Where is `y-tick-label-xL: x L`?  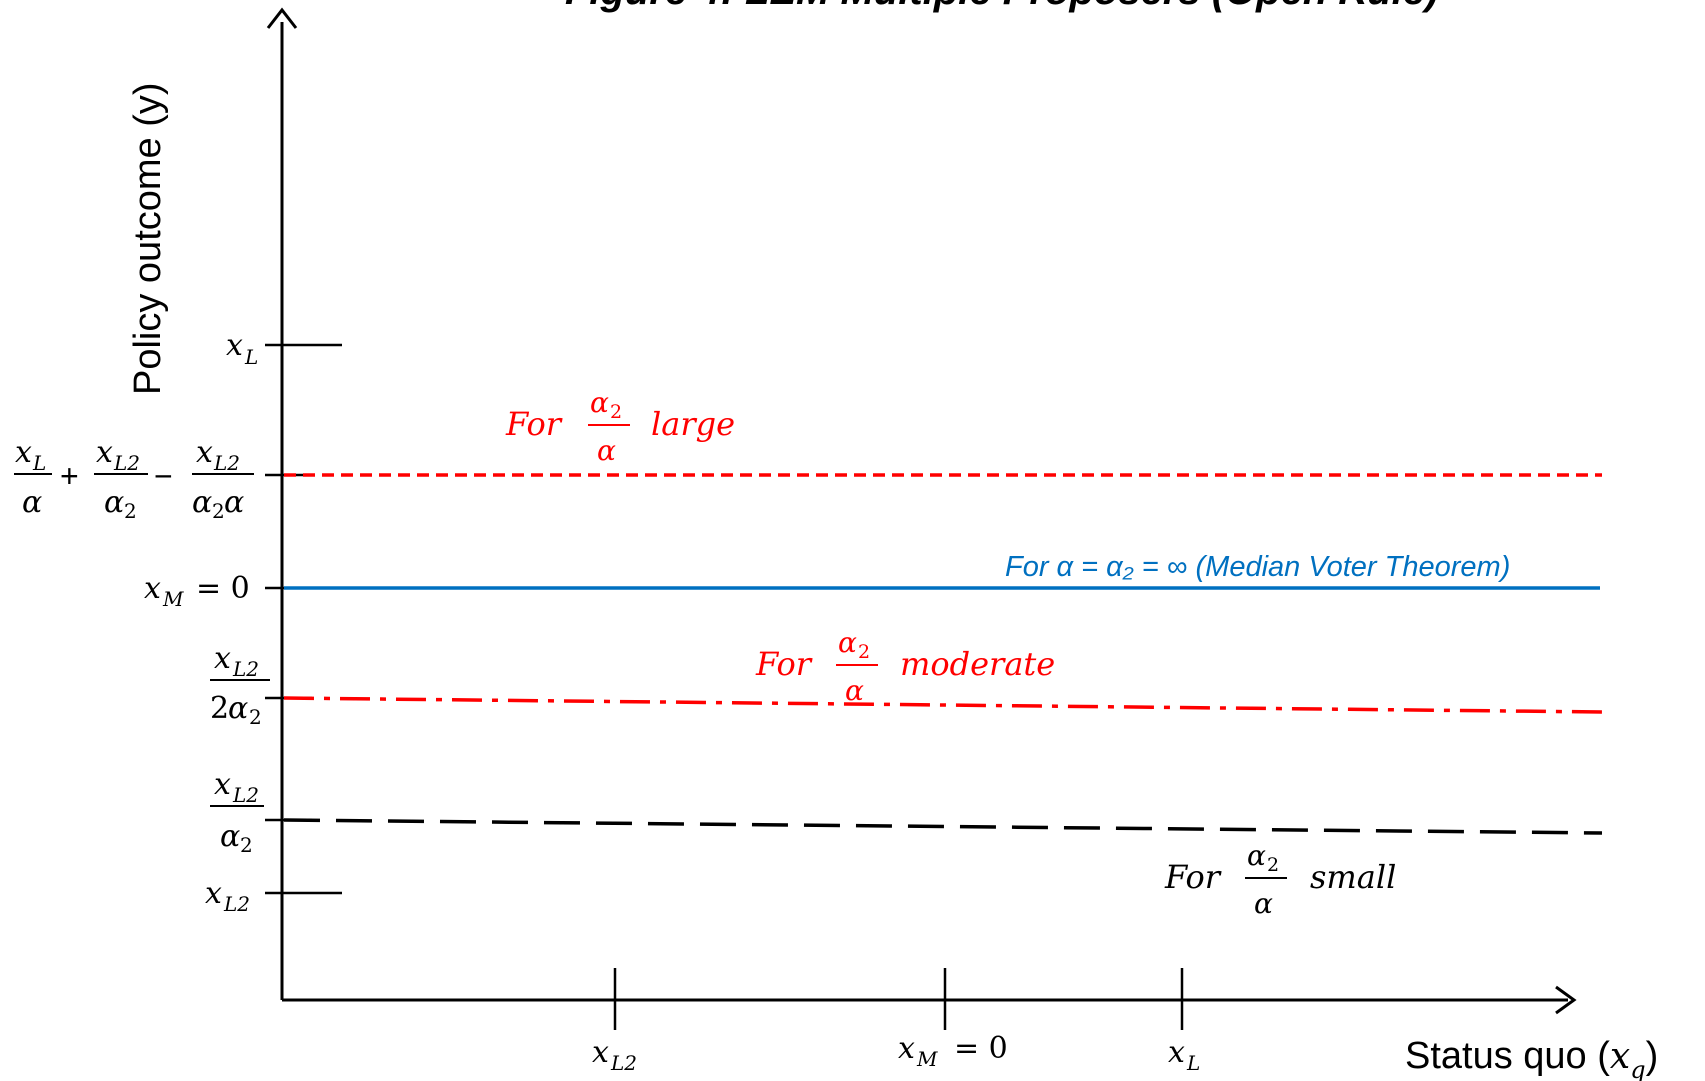 y-tick-label-xL: x L is located at coordinates (242, 348).